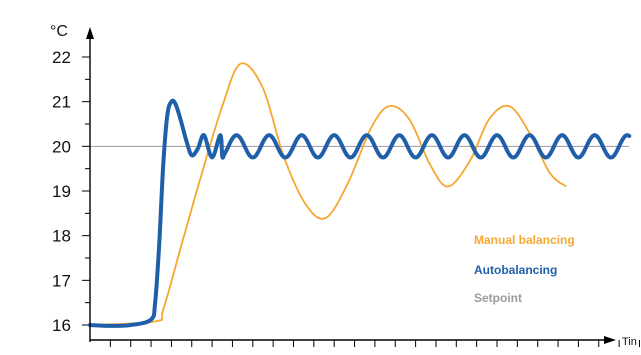 This screenshot has height=355, width=641. What do you see at coordinates (61, 236) in the screenshot?
I see `y-tick-label: 18` at bounding box center [61, 236].